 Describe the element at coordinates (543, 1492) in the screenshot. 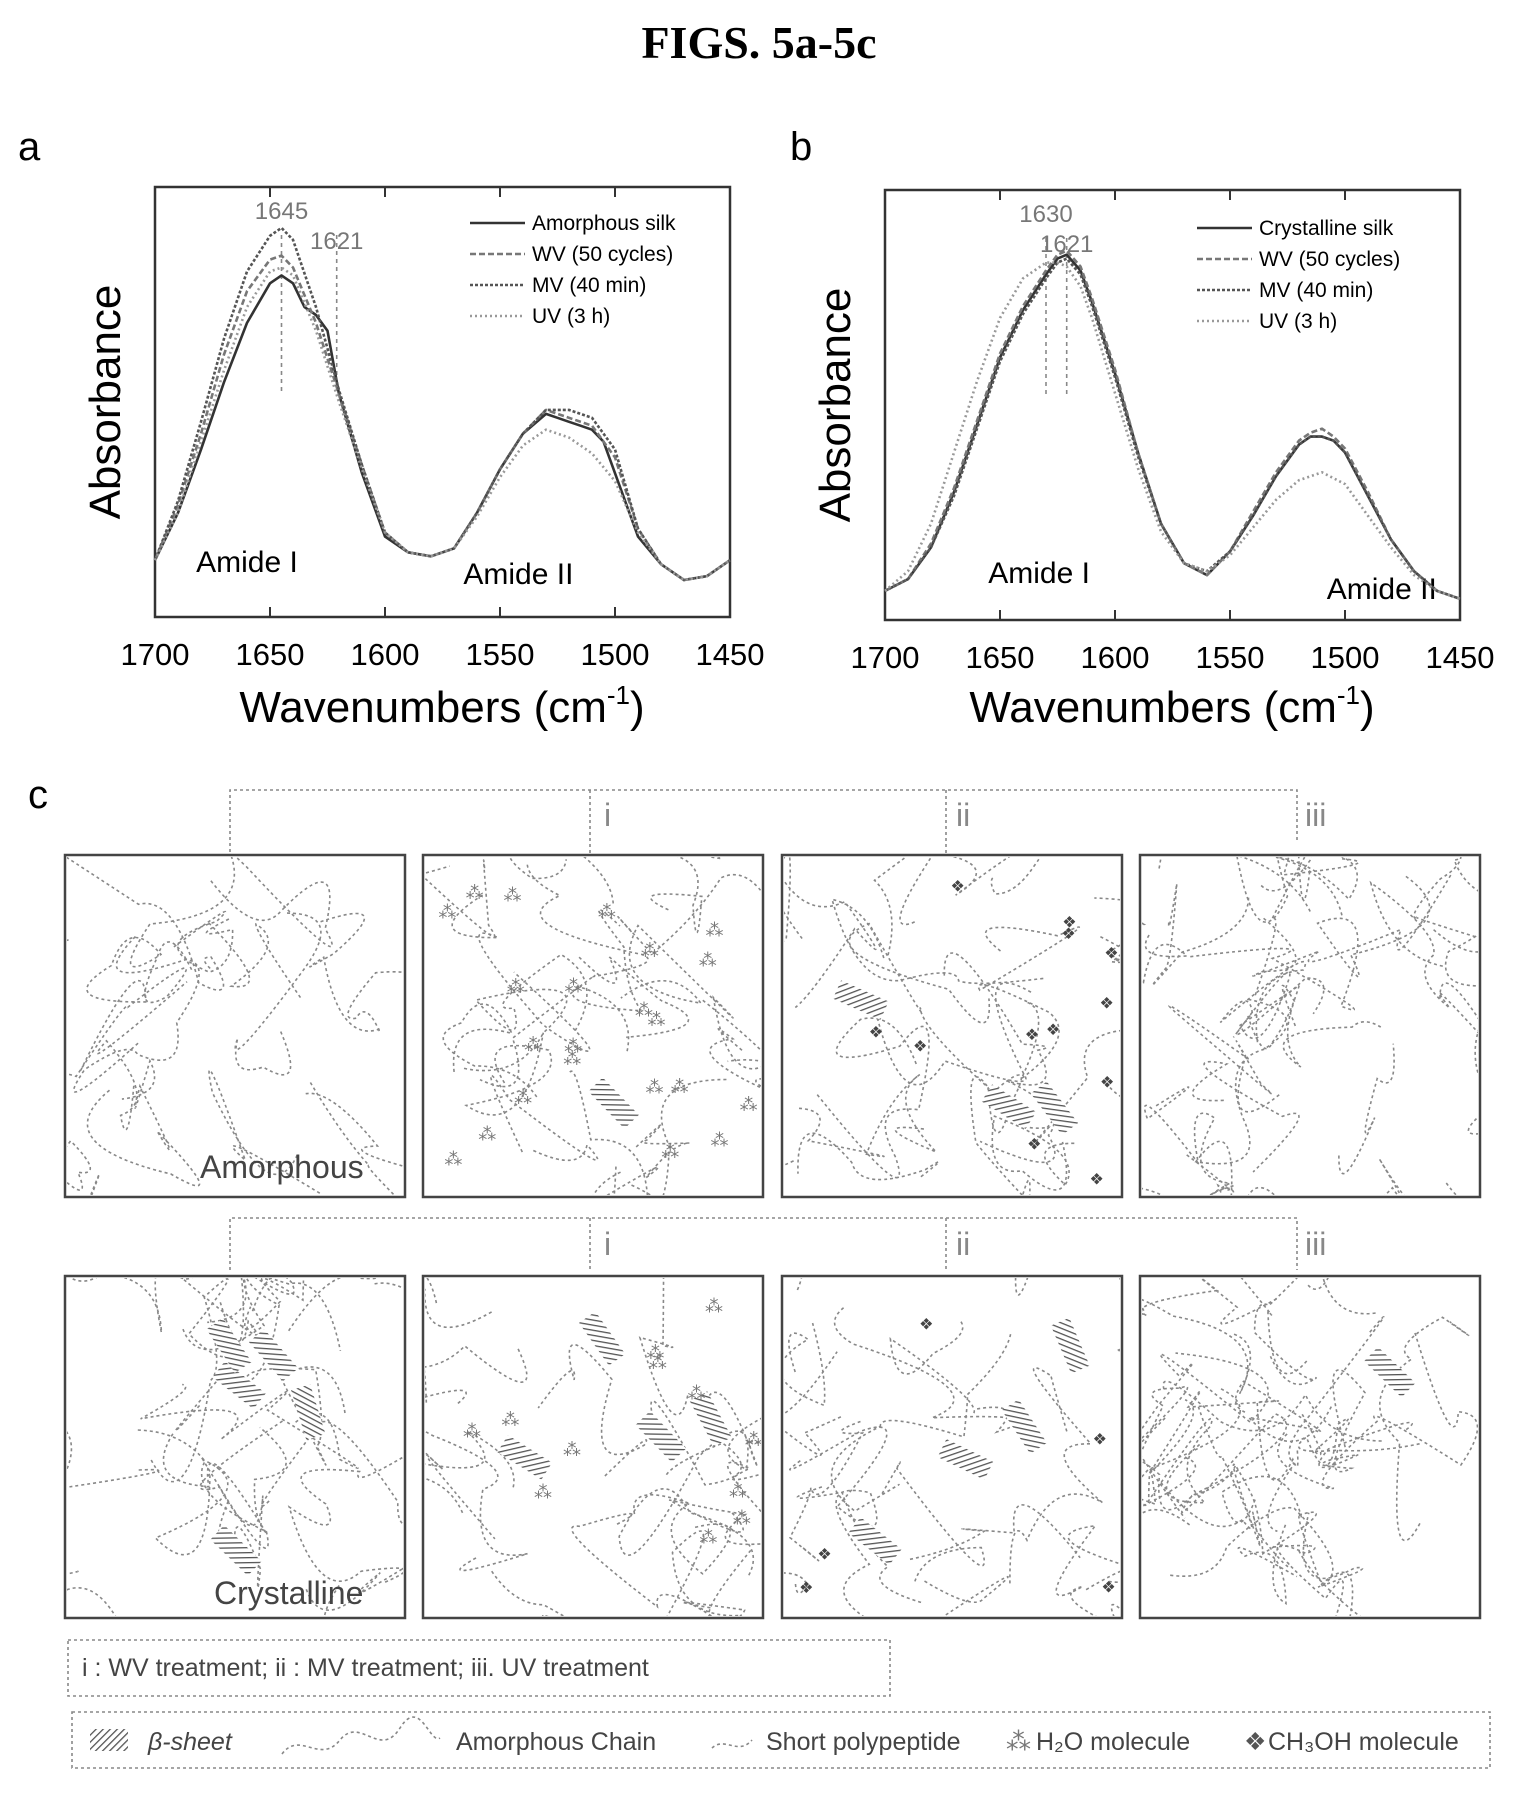

I see `h2o-icon-r1-c1-7: ⁂` at that location.